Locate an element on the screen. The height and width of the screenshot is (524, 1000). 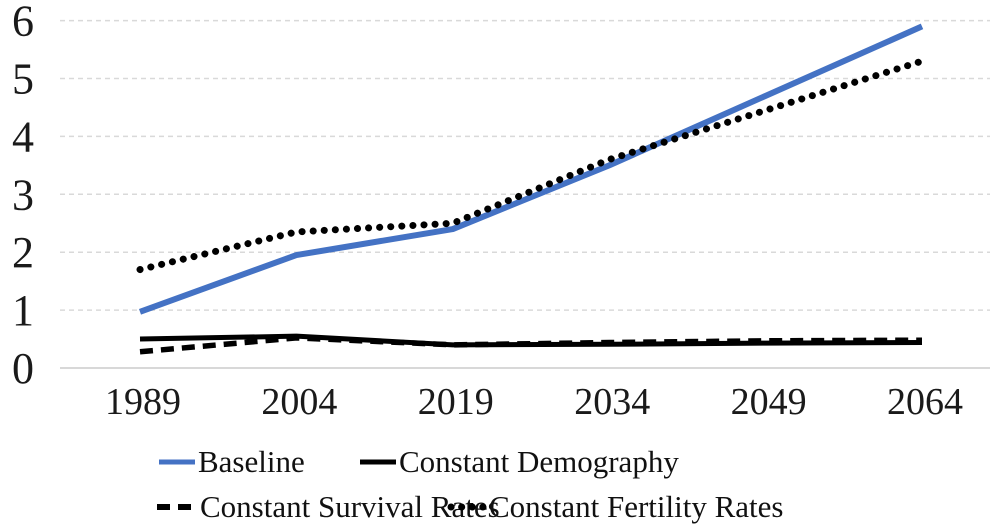
legend-label-baseline: Baseline is located at coordinates (251, 461).